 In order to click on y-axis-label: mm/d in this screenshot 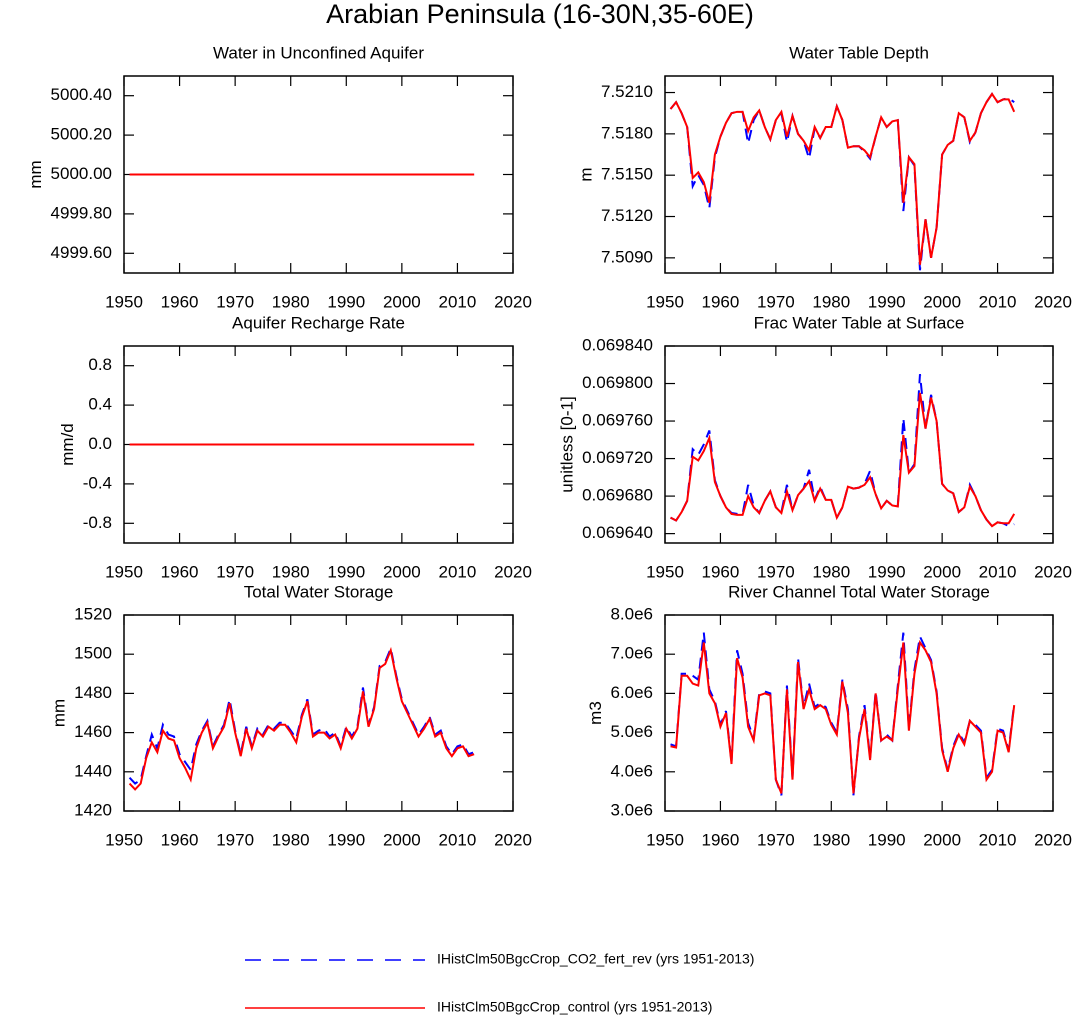, I will do `click(67, 444)`.